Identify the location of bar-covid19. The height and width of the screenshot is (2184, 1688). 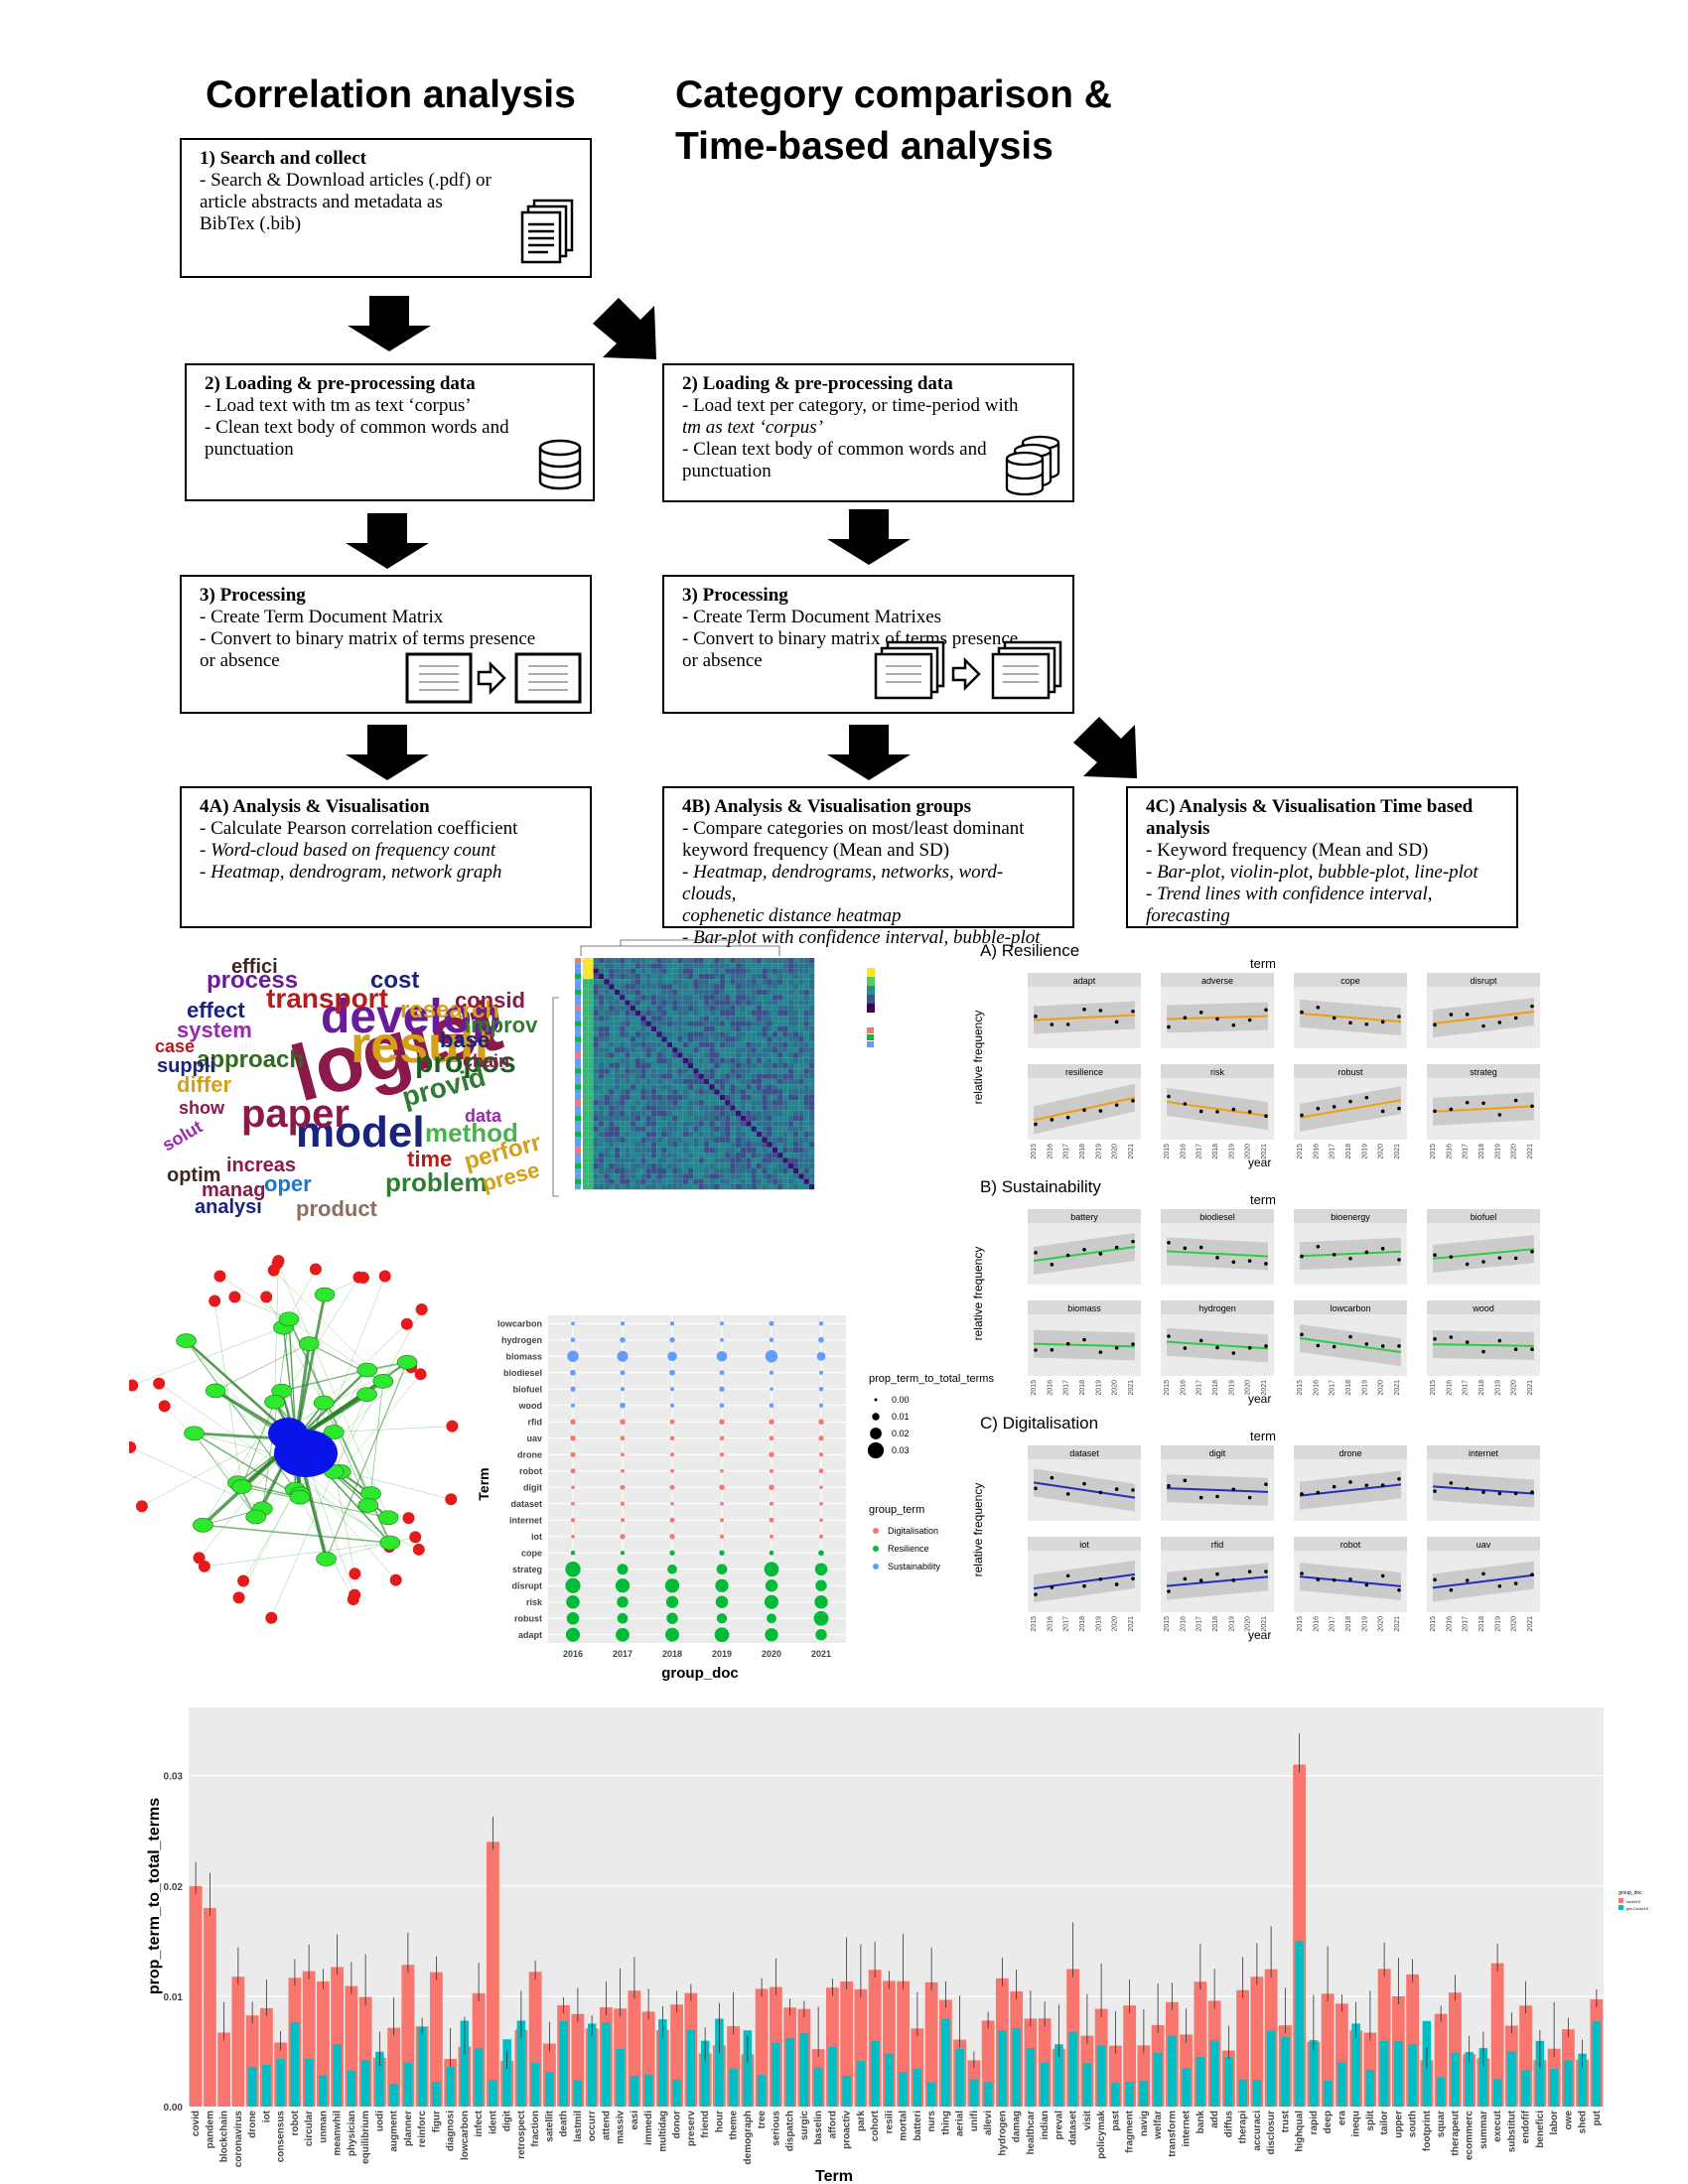
(1497, 2035).